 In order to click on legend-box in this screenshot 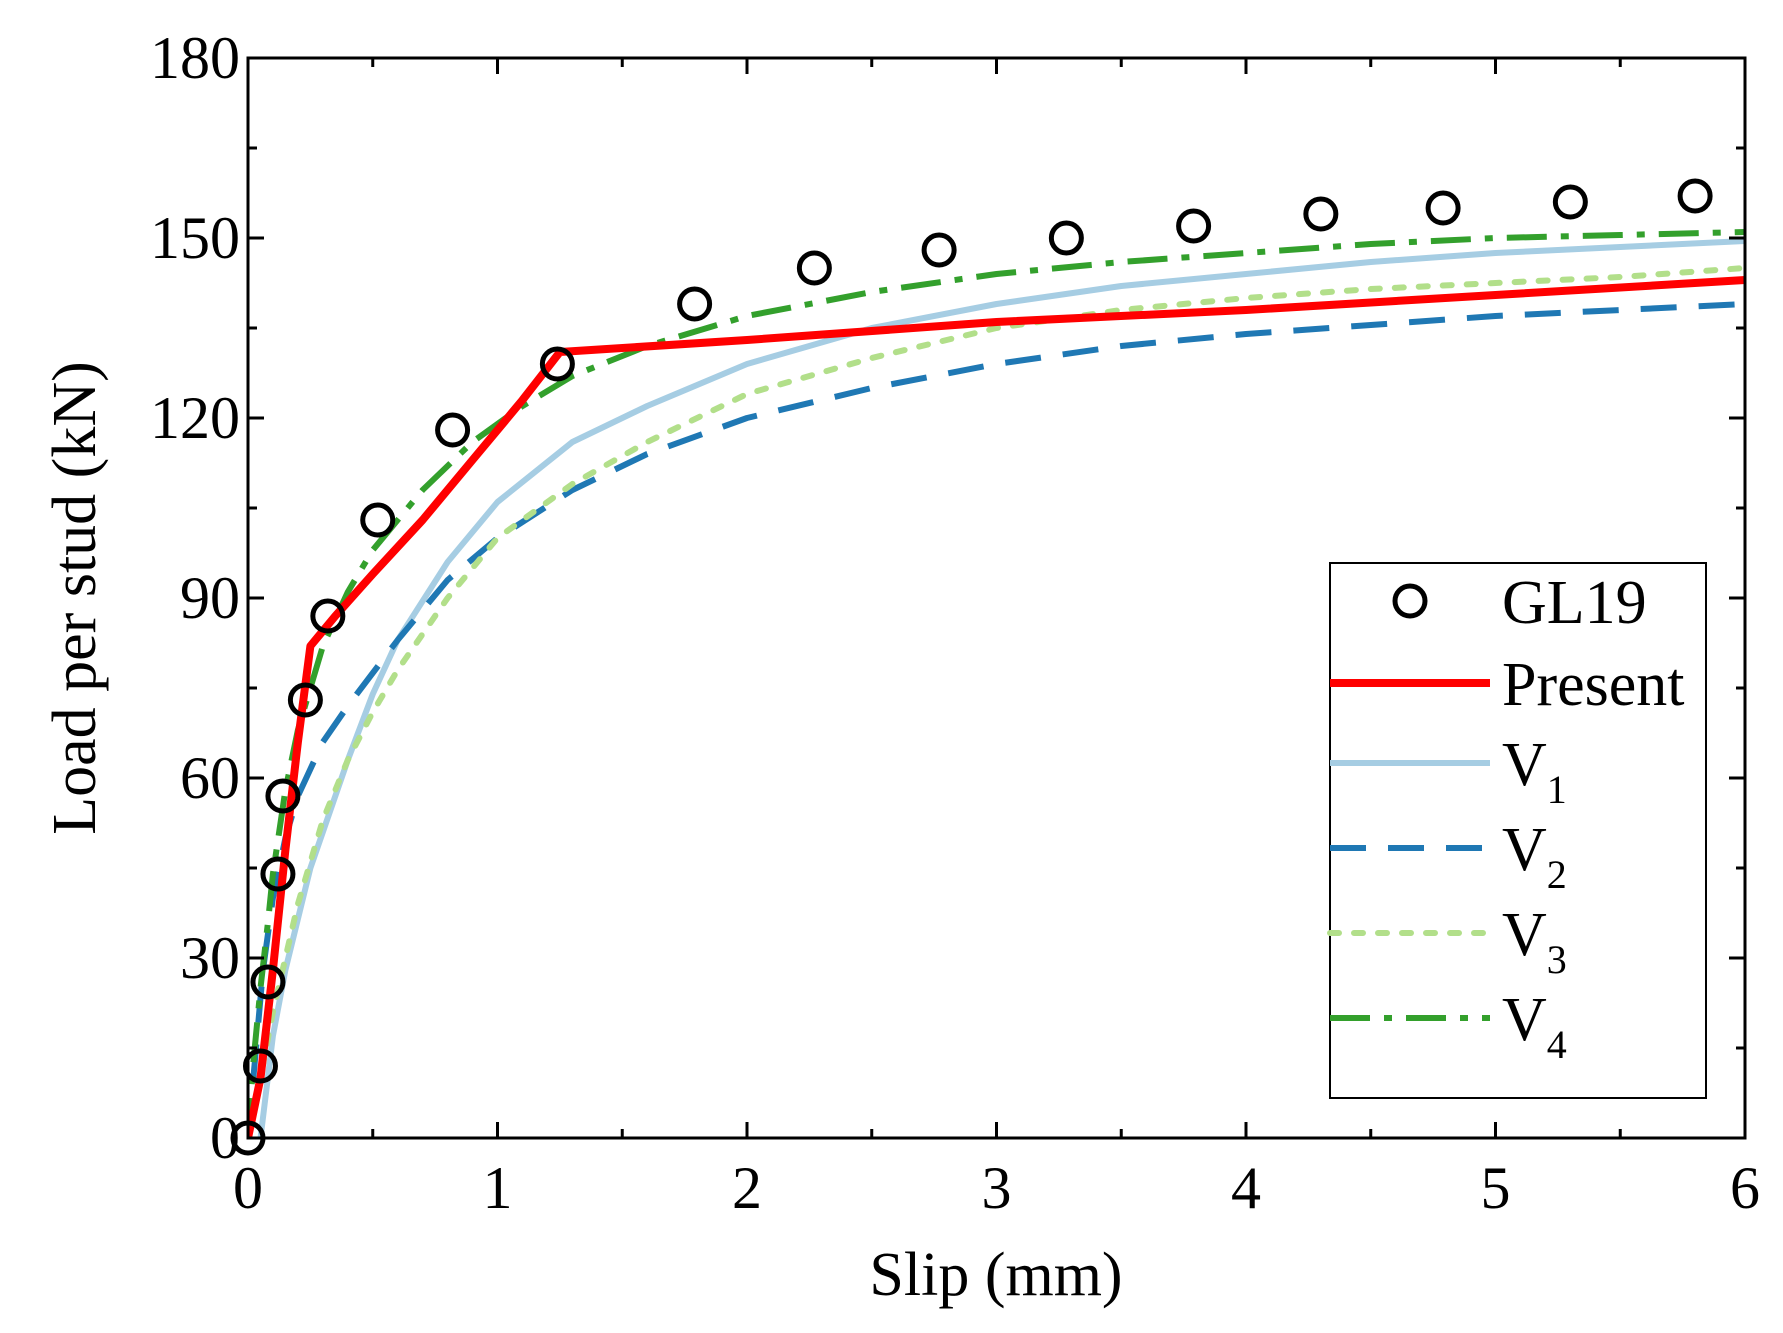, I will do `click(1518, 830)`.